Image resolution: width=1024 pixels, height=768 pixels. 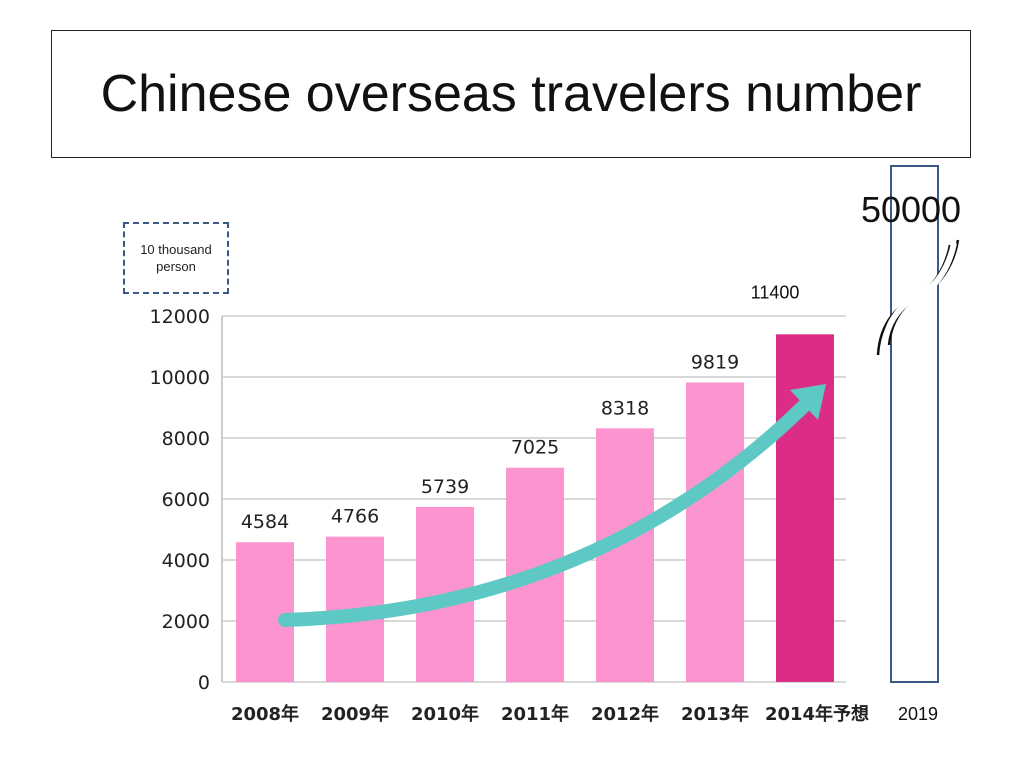 I want to click on y-tick-label: 10000, so click(x=180, y=378).